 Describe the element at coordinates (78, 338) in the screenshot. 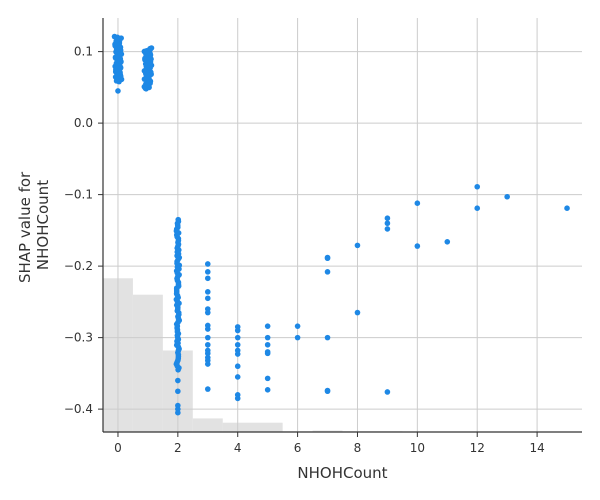

I see `y-tick-label: −0.3` at that location.